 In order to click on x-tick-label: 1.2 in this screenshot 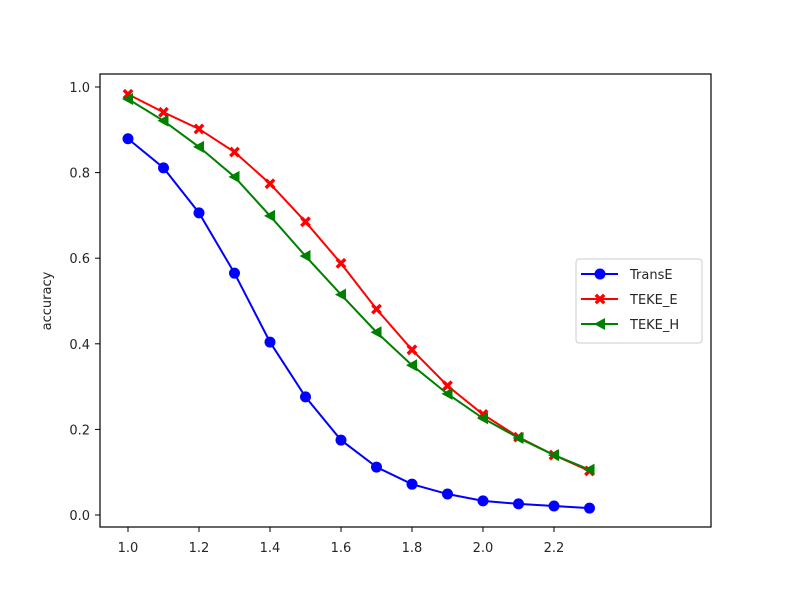, I will do `click(199, 548)`.